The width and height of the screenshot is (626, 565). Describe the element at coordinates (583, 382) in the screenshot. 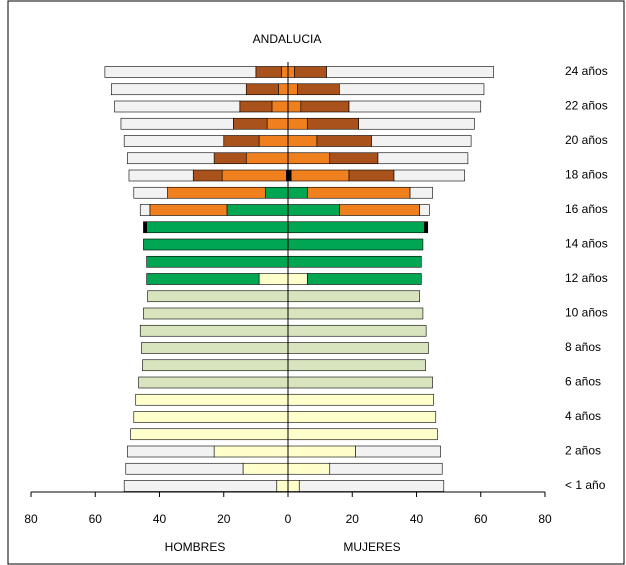

I see `y-tick-label: 6 años` at that location.